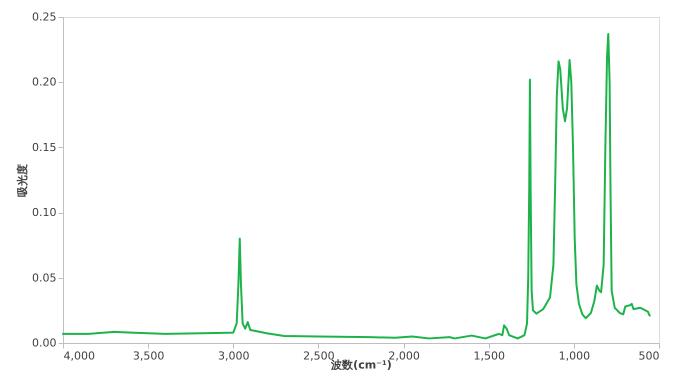 This screenshot has height=383, width=686. What do you see at coordinates (649, 356) in the screenshot?
I see `x-tick-label: 500` at bounding box center [649, 356].